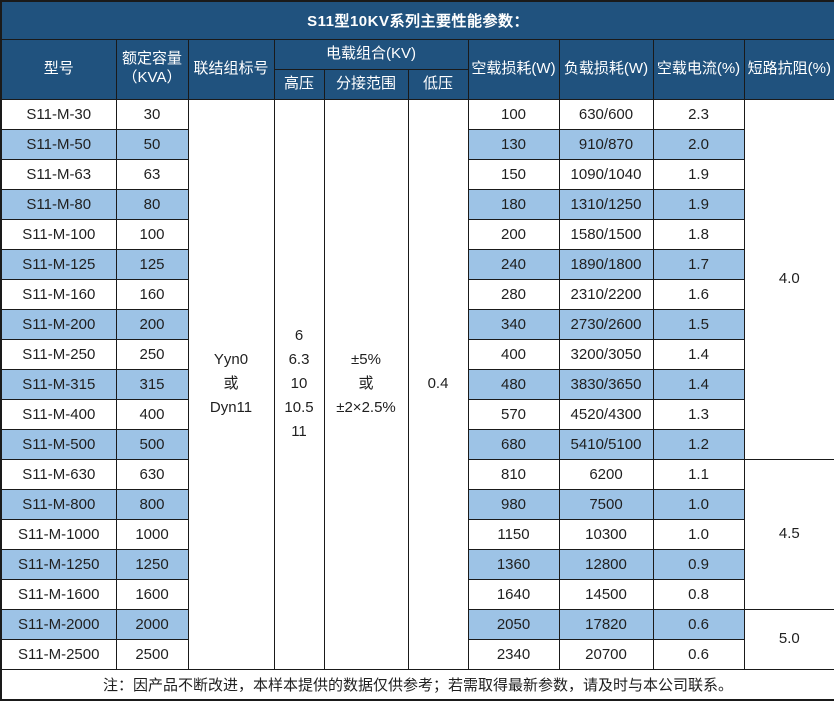 The height and width of the screenshot is (706, 834). What do you see at coordinates (58, 324) in the screenshot?
I see `cell-model: S11-M-200` at bounding box center [58, 324].